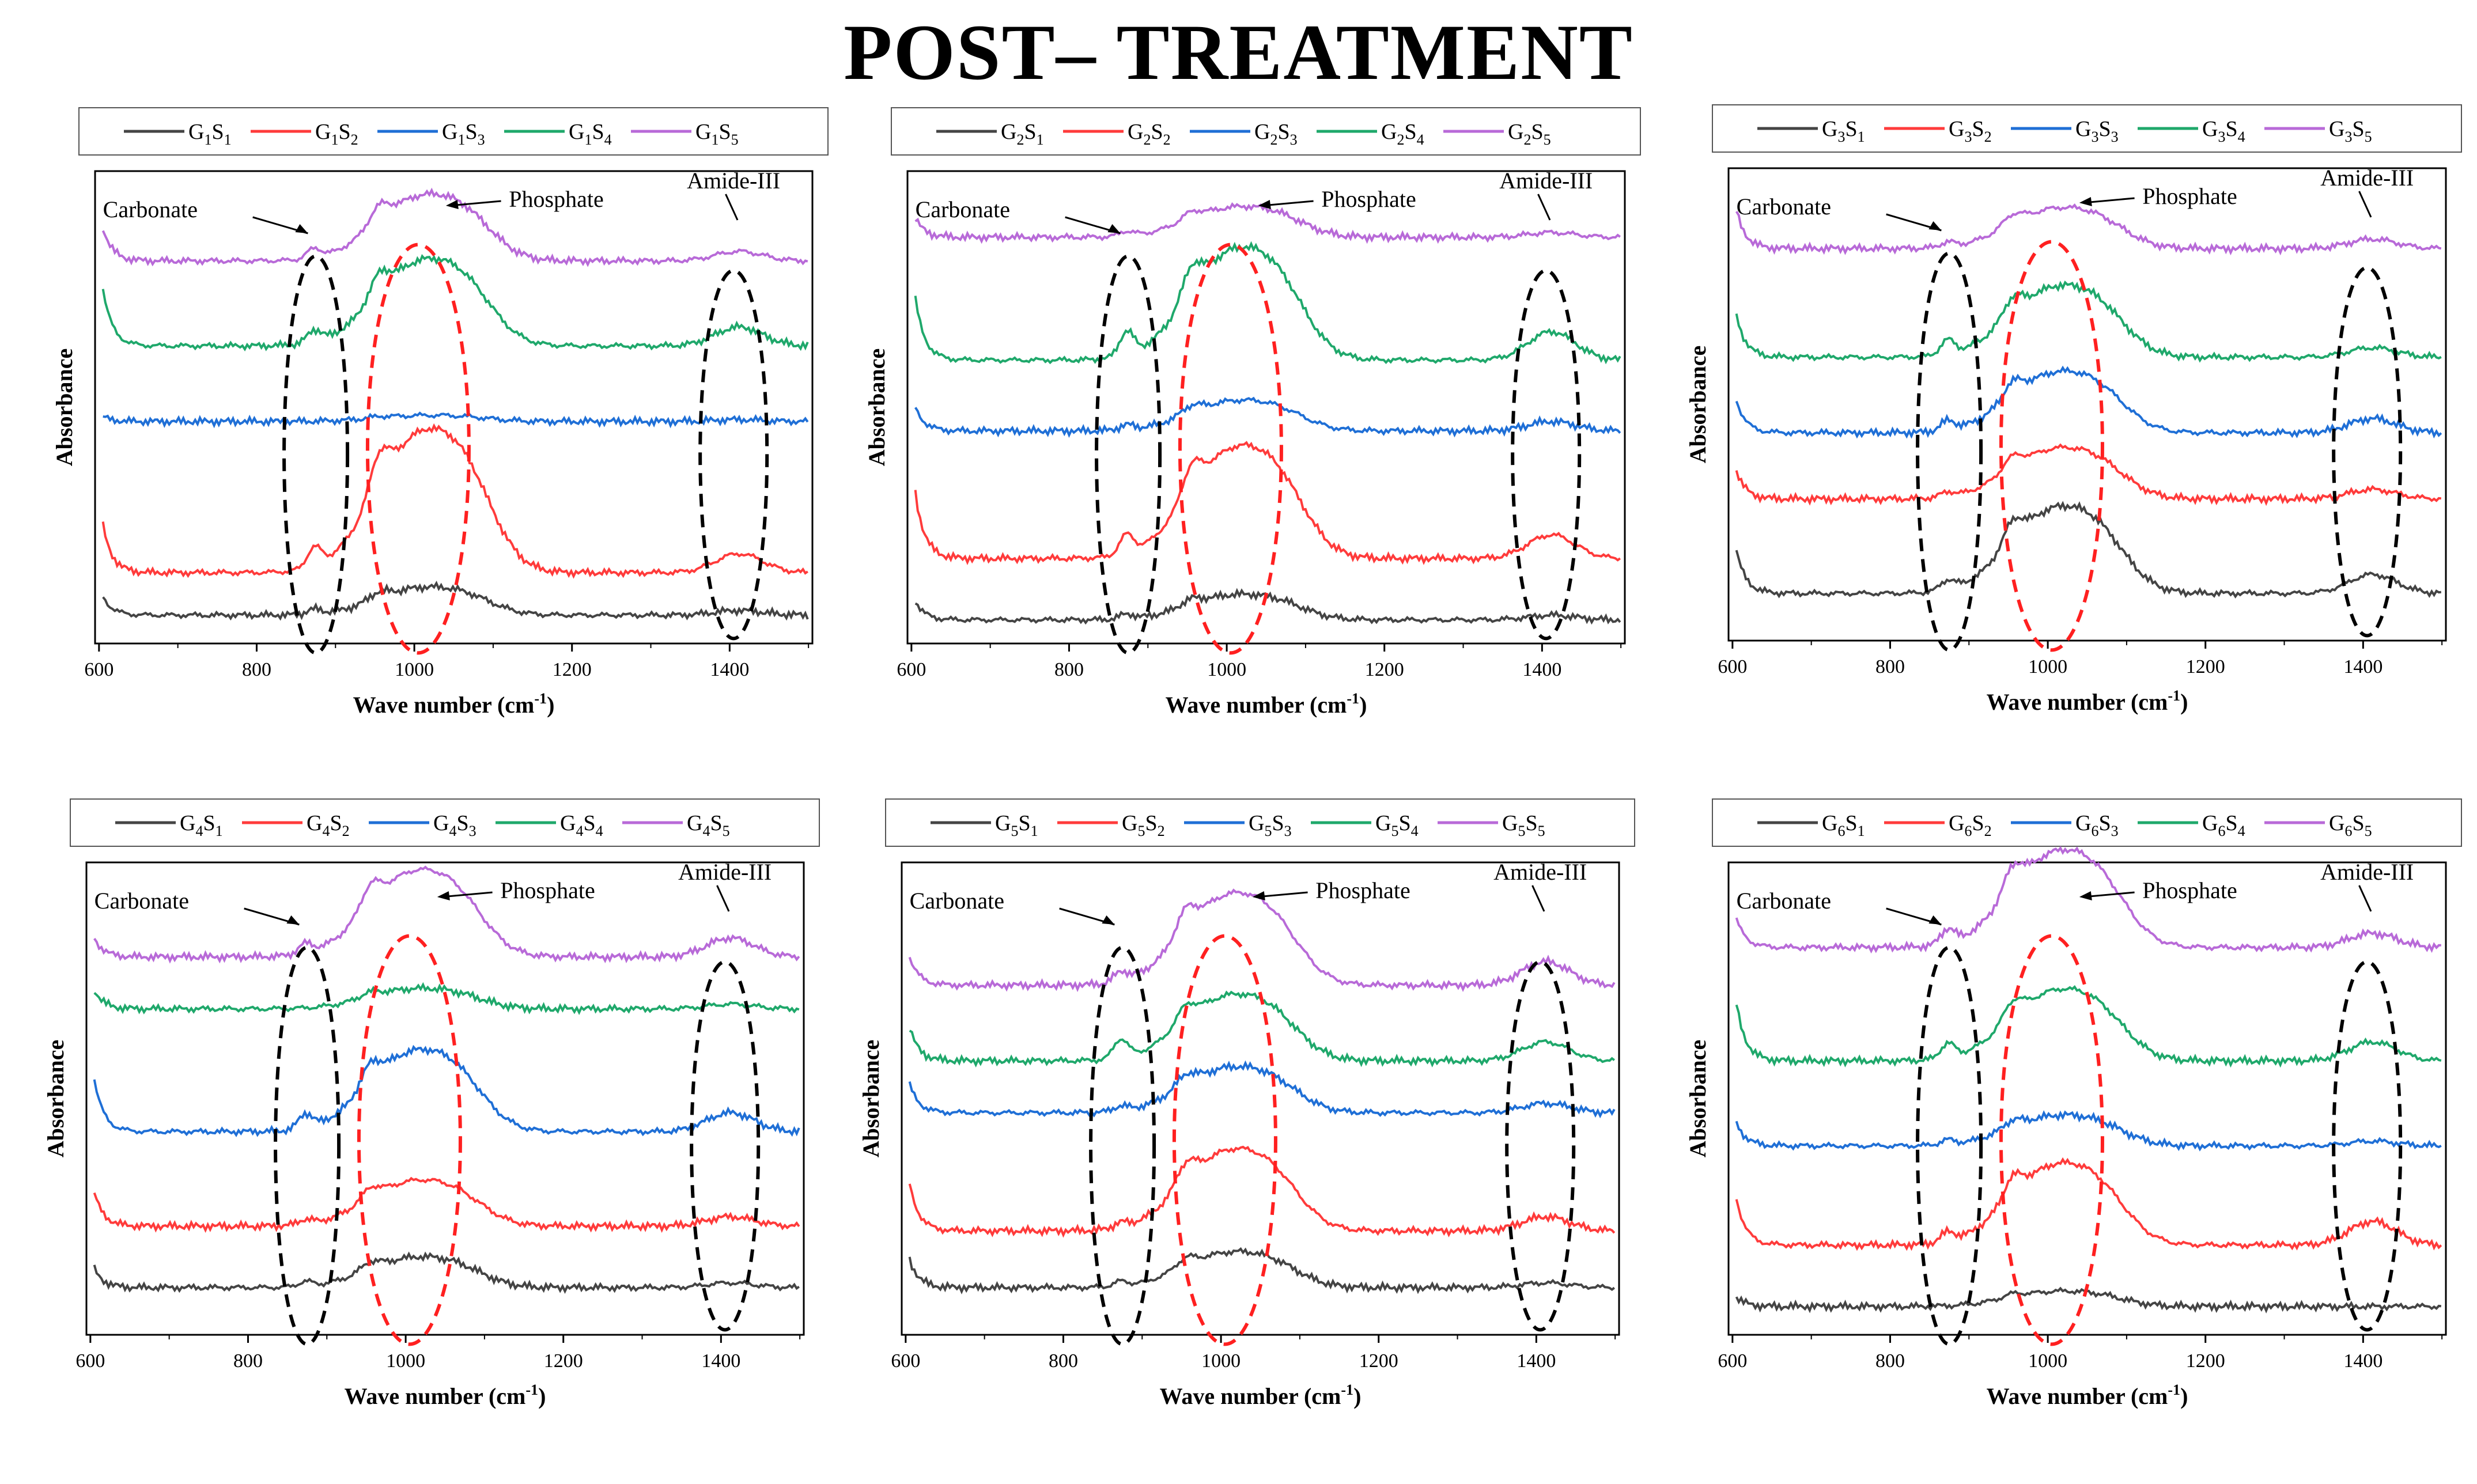  What do you see at coordinates (1378, 1361) in the screenshot?
I see `x-tick-label: 1200` at bounding box center [1378, 1361].